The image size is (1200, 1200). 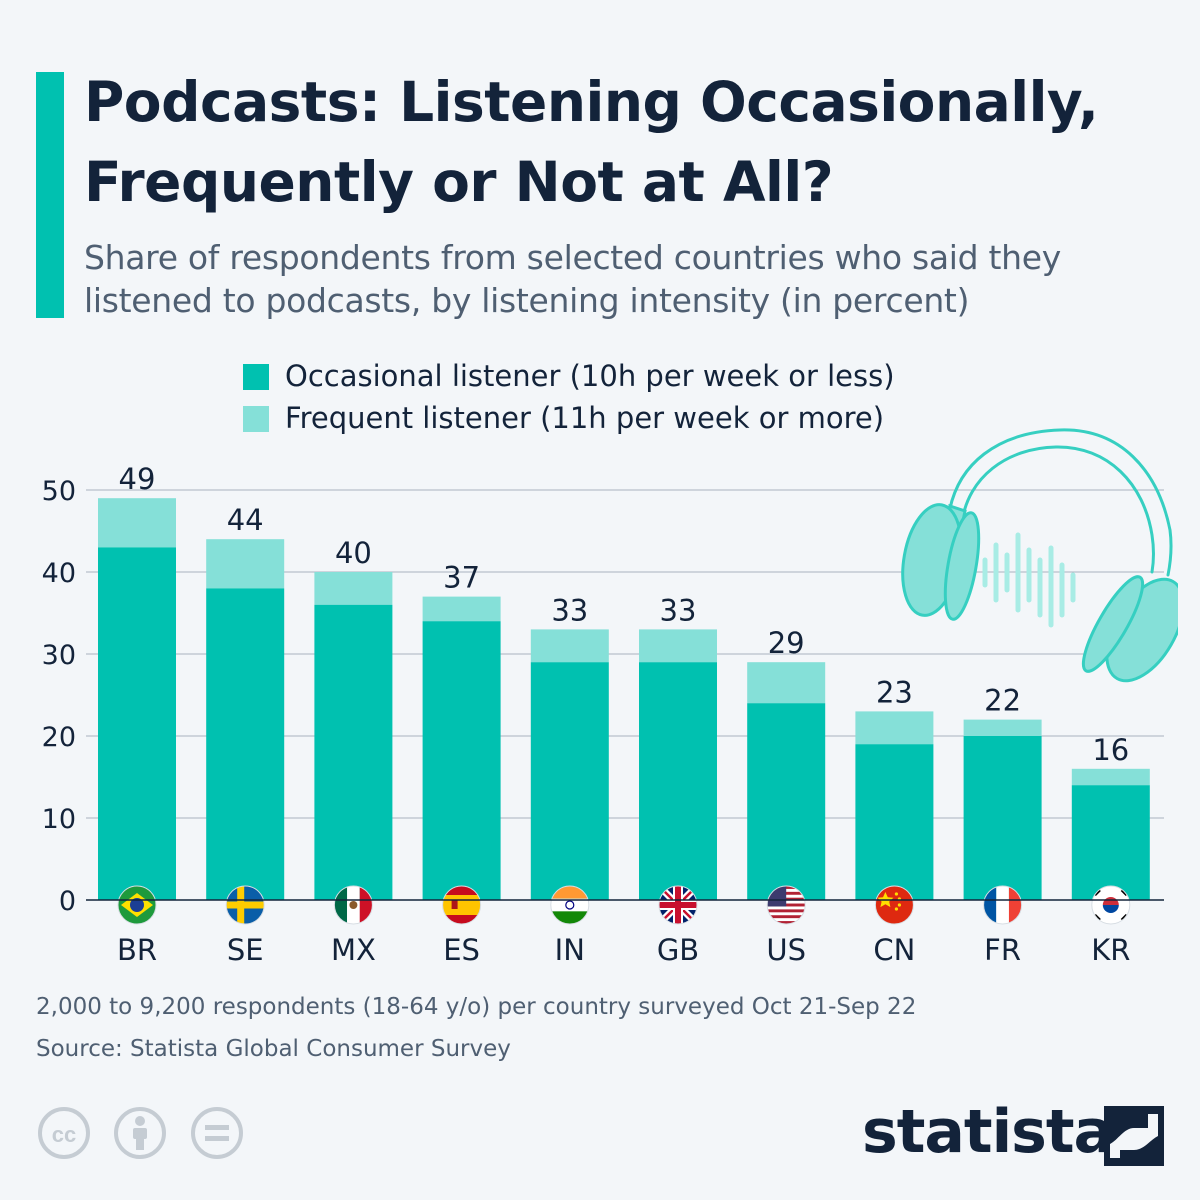 I want to click on x-tick-label: KR, so click(x=1110, y=950).